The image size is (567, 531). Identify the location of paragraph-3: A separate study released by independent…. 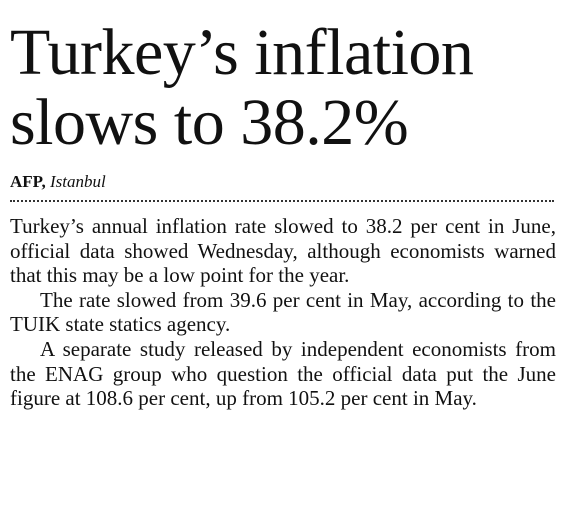
(283, 373).